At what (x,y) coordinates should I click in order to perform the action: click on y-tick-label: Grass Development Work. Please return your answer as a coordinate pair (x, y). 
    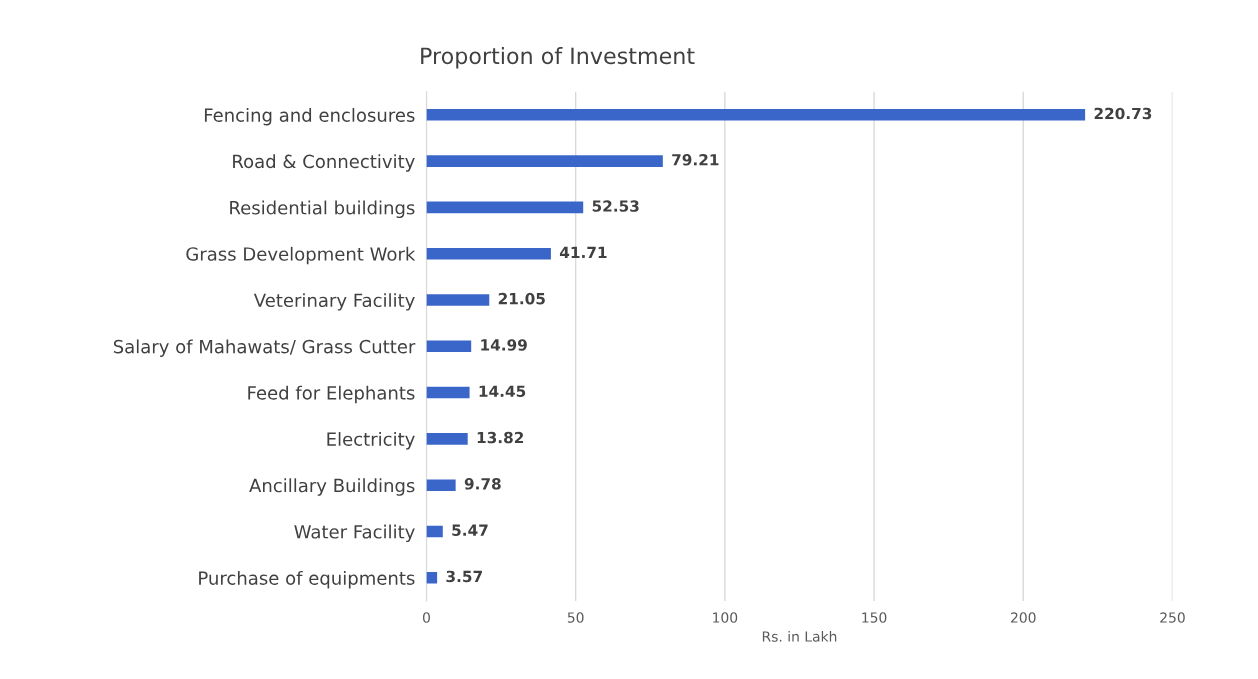
    Looking at the image, I should click on (301, 255).